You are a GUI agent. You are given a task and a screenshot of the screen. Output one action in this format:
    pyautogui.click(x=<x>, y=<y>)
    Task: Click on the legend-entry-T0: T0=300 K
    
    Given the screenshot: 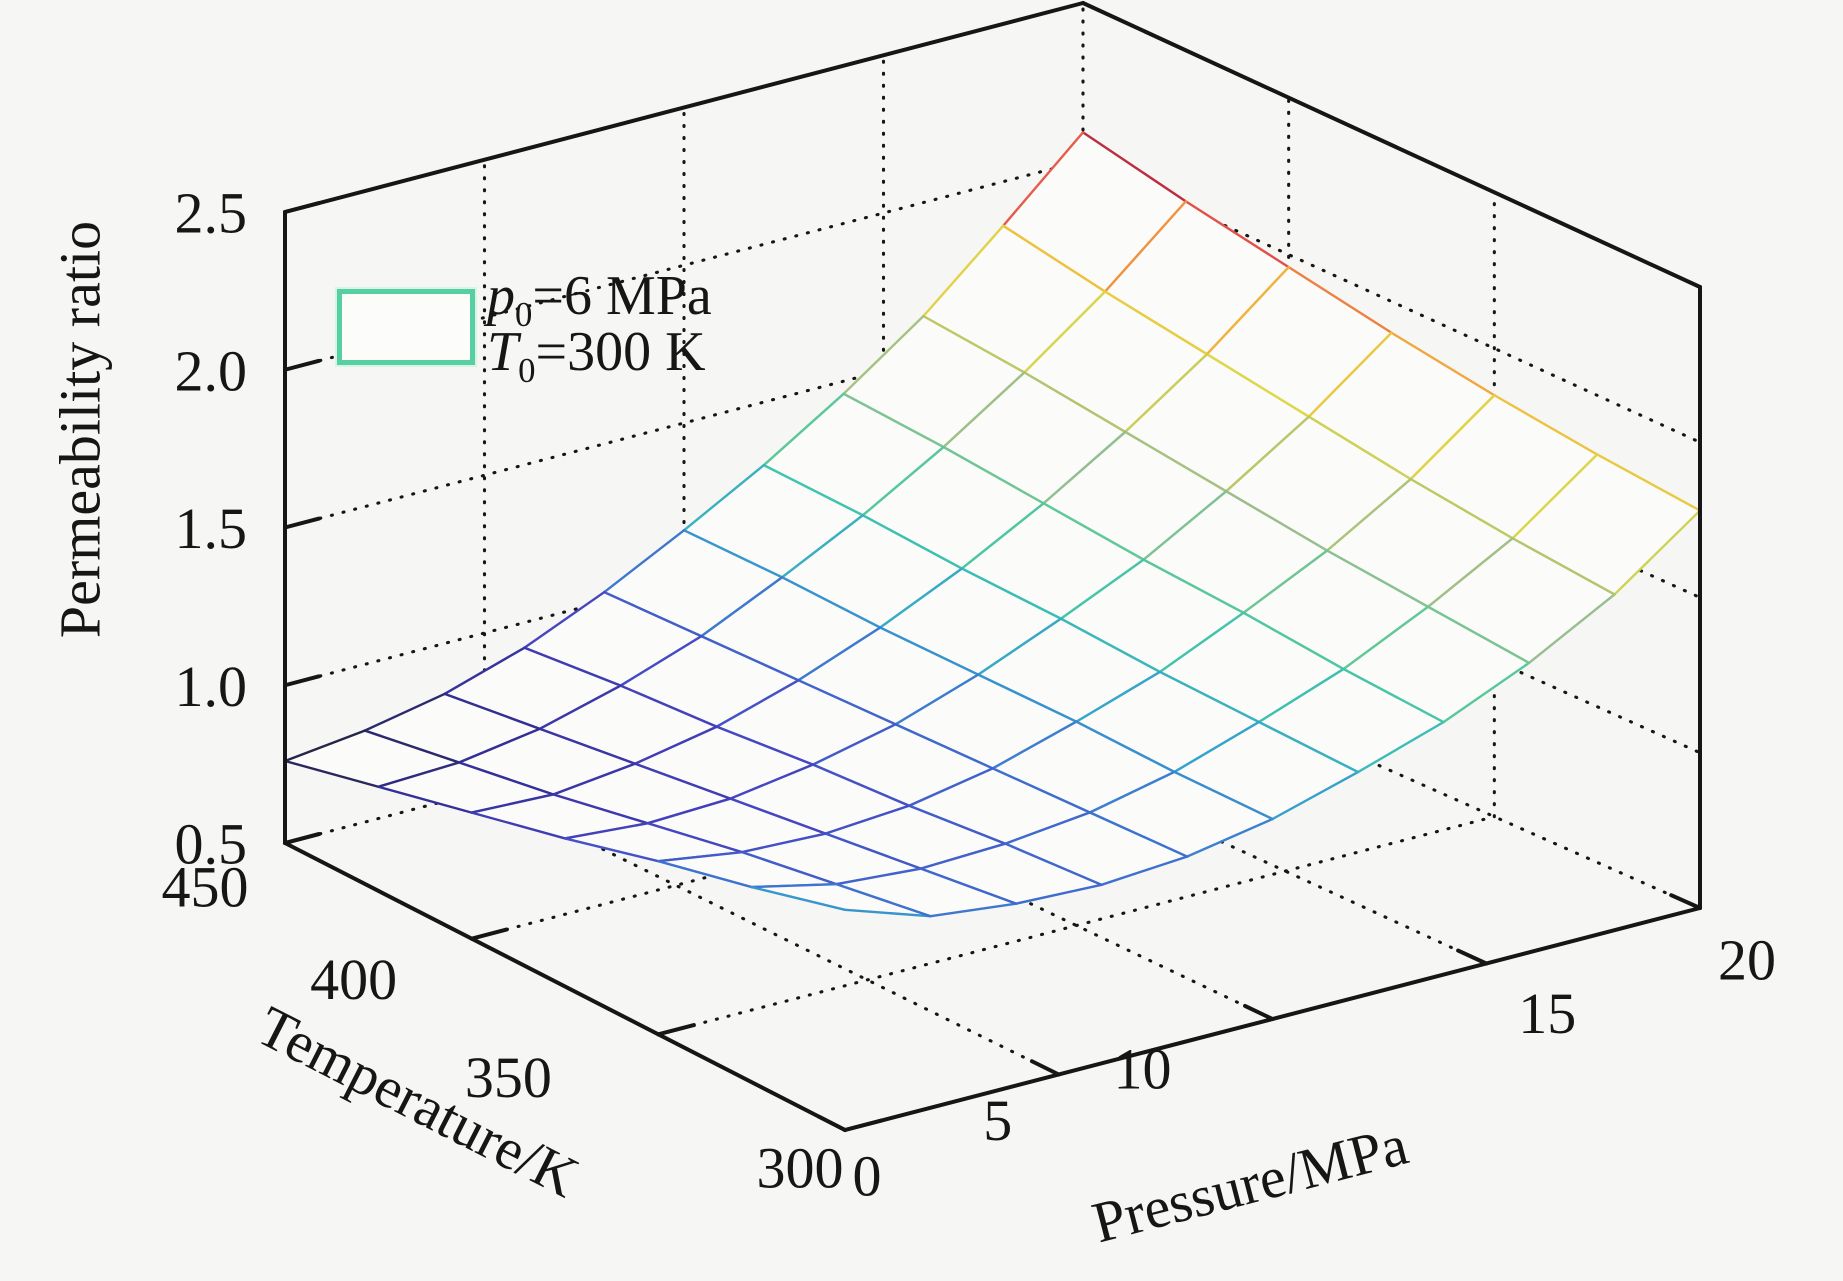 What is the action you would take?
    pyautogui.click(x=596, y=356)
    